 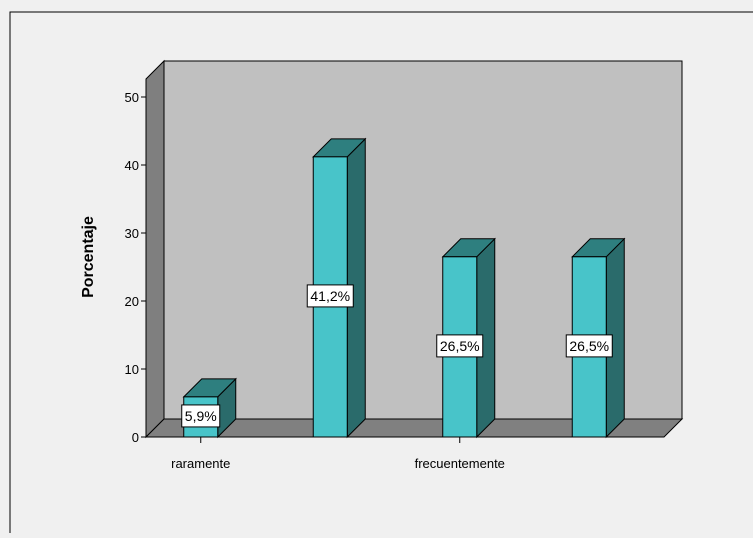 I want to click on y-tick-label: 50, so click(x=132, y=97).